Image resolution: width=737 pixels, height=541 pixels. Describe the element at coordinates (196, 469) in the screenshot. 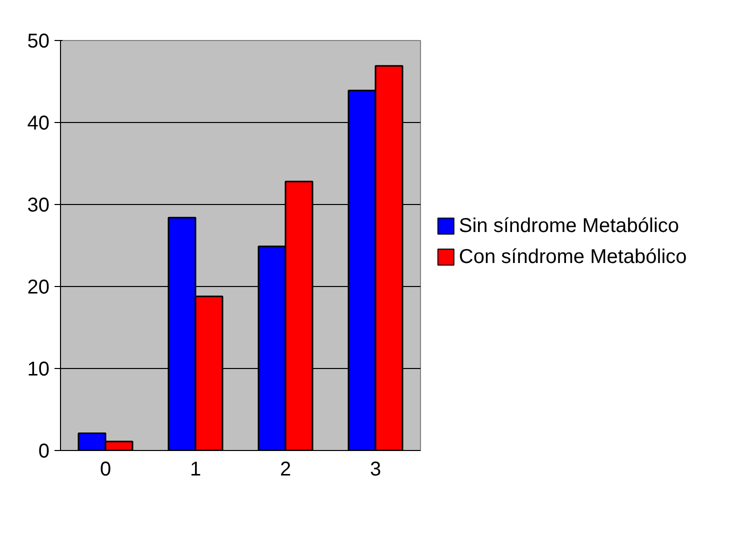

I see `x-tick-label: 1` at that location.